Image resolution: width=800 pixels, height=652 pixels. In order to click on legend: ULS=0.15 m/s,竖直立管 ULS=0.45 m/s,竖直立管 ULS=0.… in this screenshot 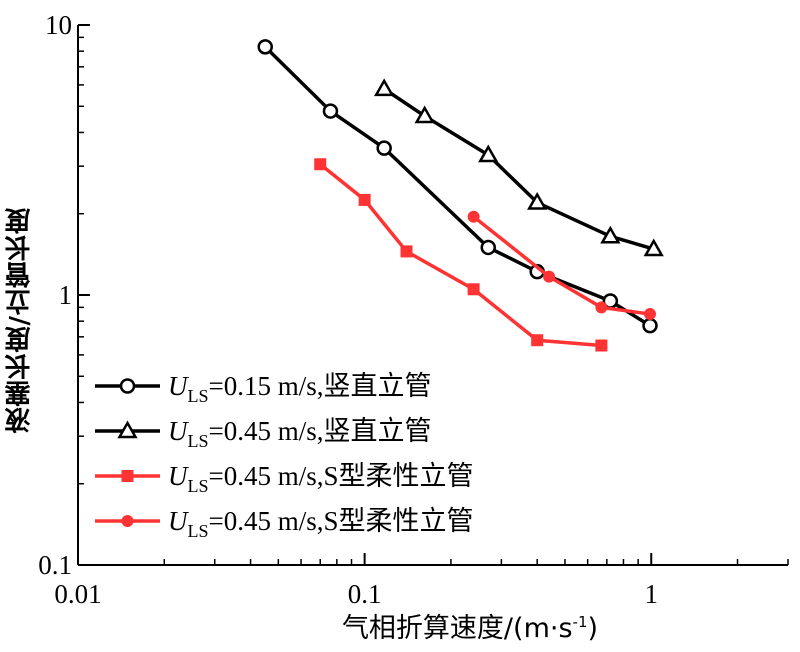, I will do `click(284, 456)`.